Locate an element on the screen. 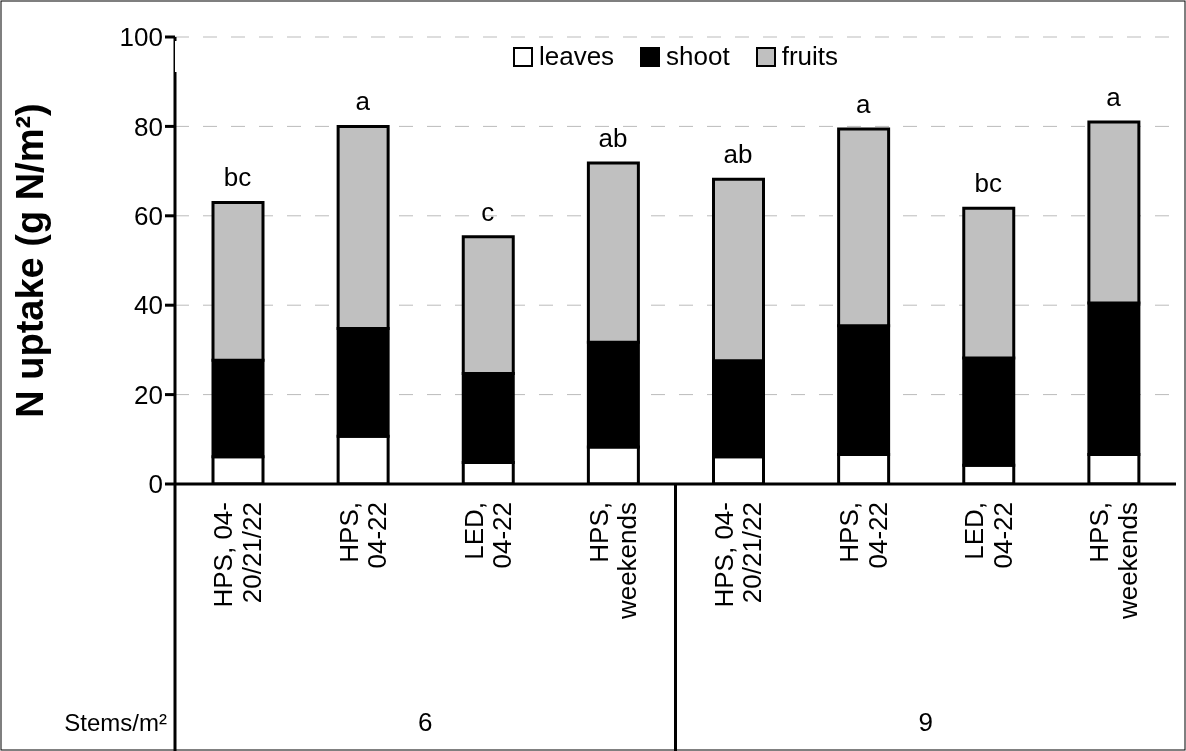 This screenshot has width=1186, height=751. y-tick-label: 0 is located at coordinates (155, 484).